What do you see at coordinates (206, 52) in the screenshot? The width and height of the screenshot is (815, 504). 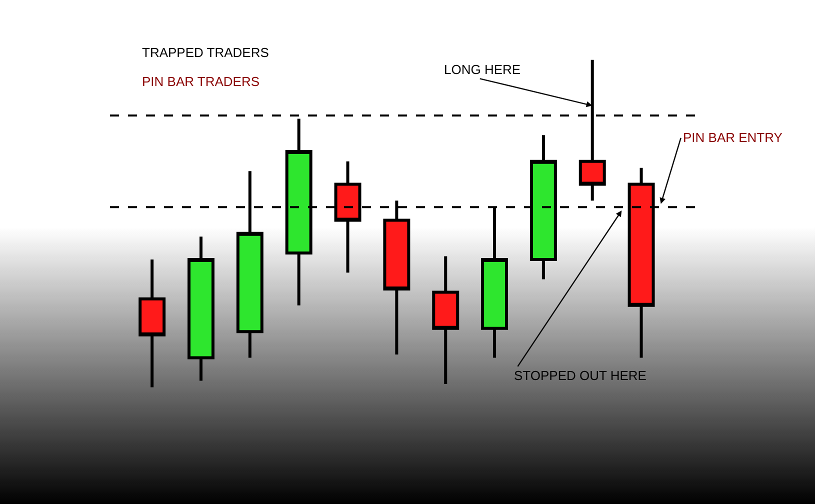 I see `annotation: TRAPPED TRADERS` at bounding box center [206, 52].